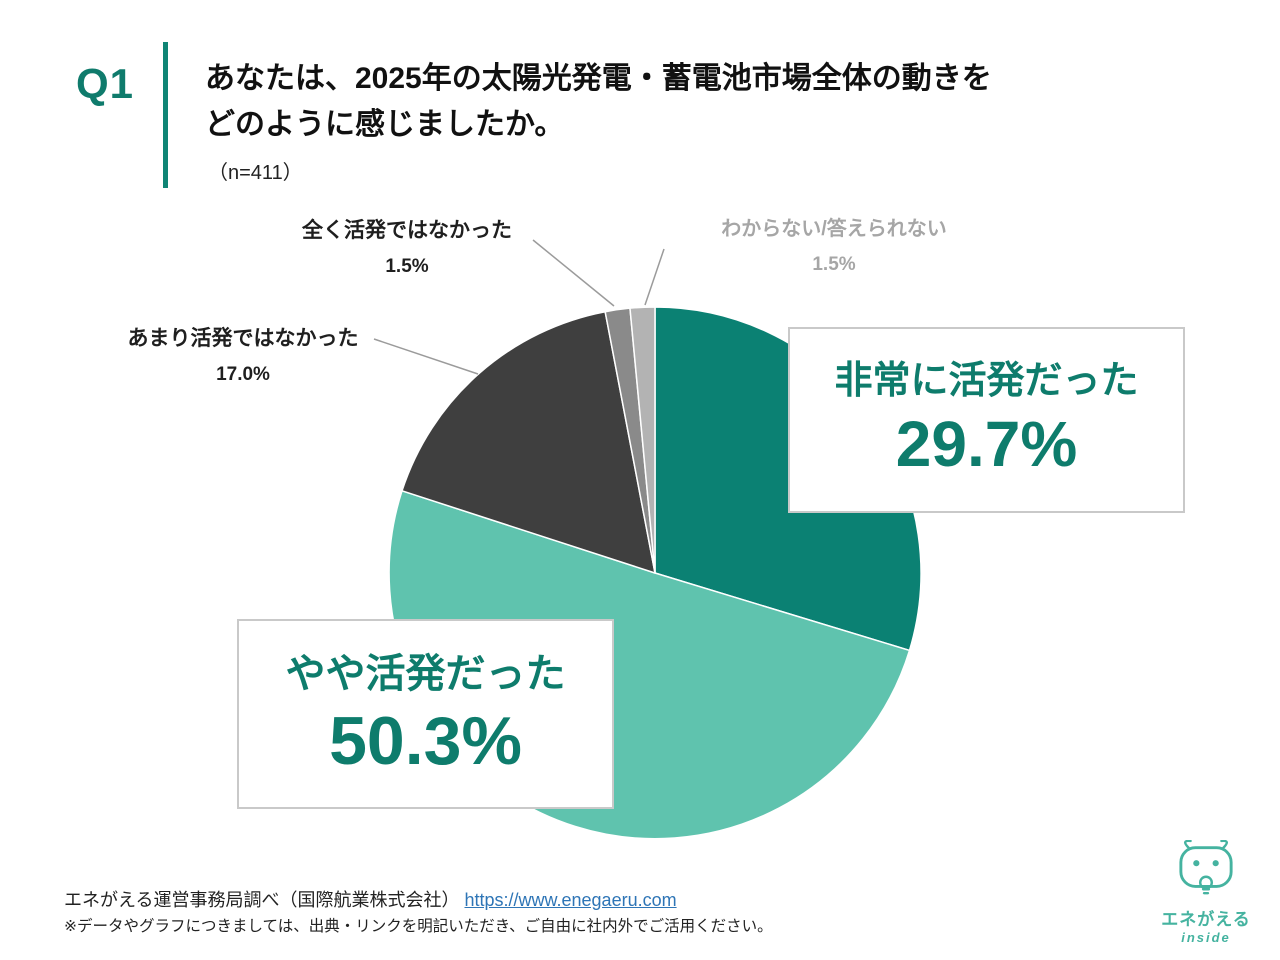 This screenshot has height=960, width=1280. What do you see at coordinates (1206, 919) in the screenshot?
I see `logo-name: エネがえる` at bounding box center [1206, 919].